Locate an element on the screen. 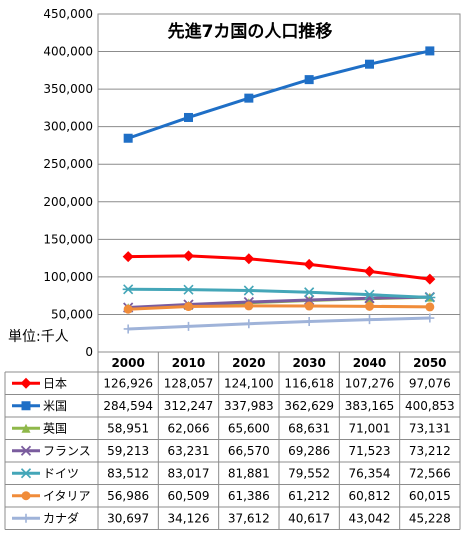 The image size is (469, 534). data-label: 58,951 is located at coordinates (128, 428).